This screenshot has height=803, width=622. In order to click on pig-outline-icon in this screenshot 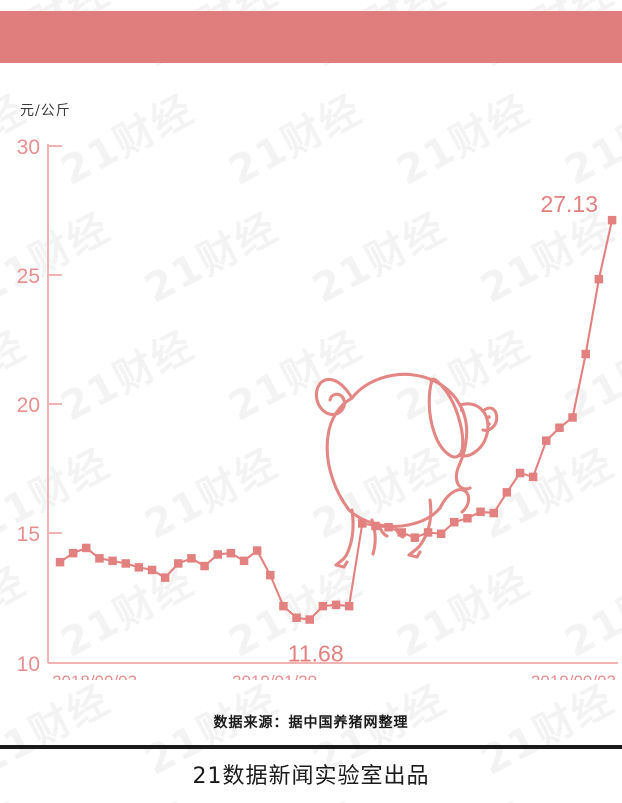, I will do `click(406, 470)`.